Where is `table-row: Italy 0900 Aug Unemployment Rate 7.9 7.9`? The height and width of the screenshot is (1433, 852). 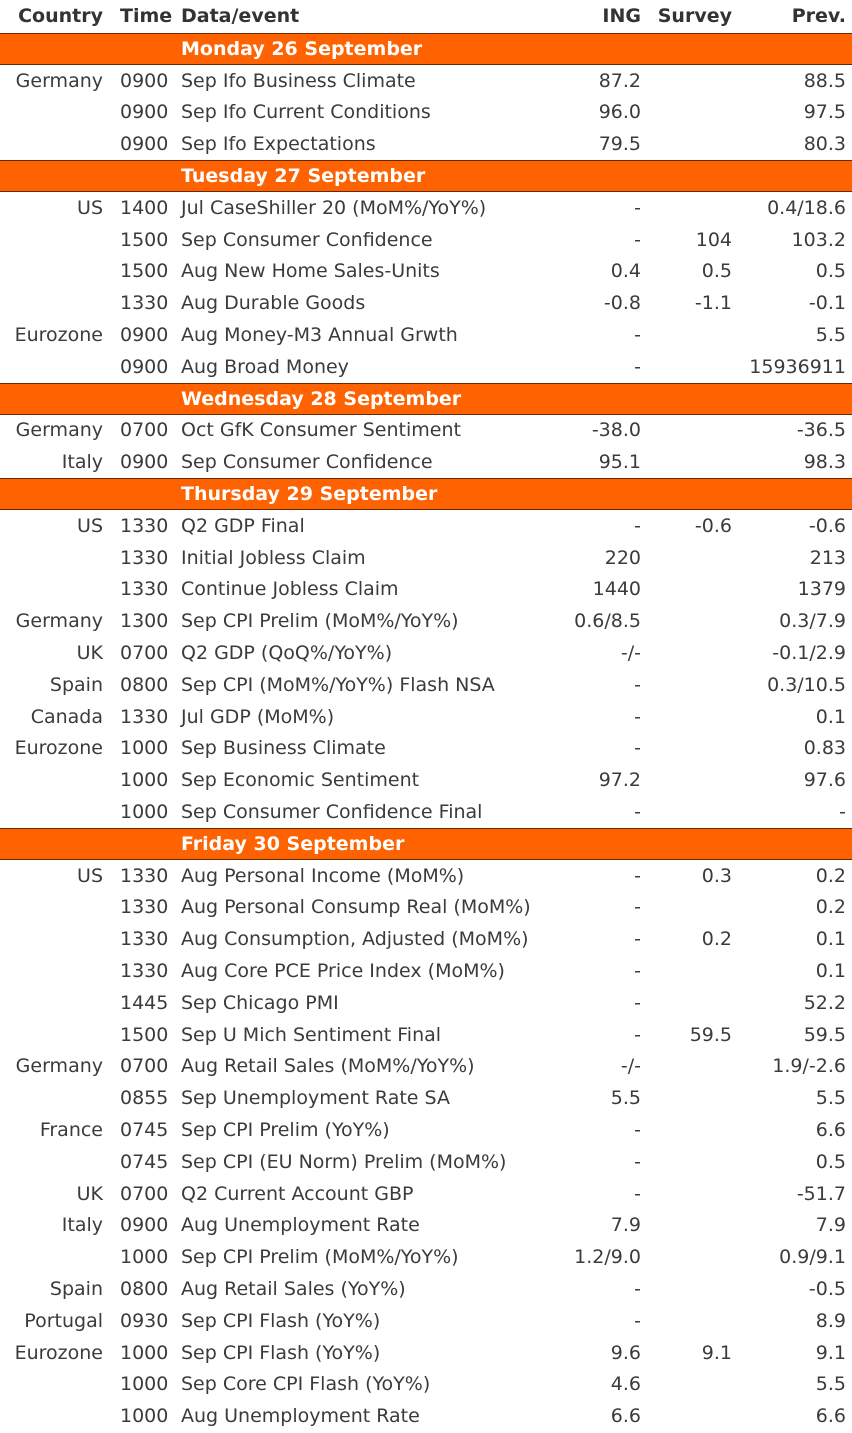 table-row: Italy 0900 Aug Unemployment Rate 7.9 7.9 is located at coordinates (426, 1226).